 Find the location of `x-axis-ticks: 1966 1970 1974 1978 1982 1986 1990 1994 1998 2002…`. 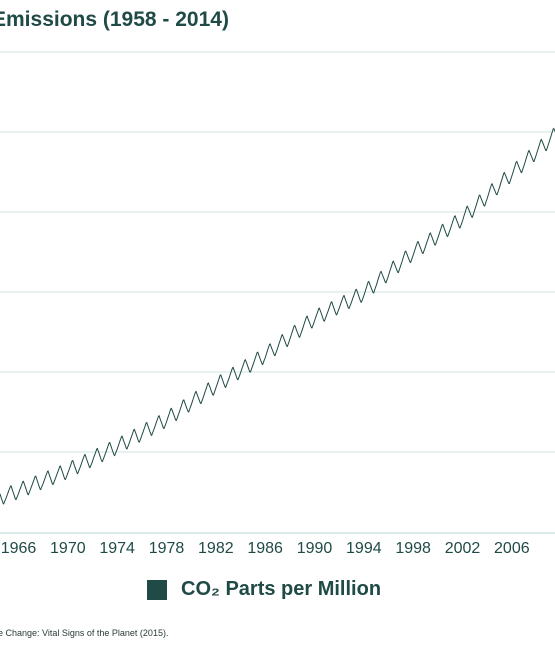

x-axis-ticks: 1966 1970 1974 1978 1982 1986 1990 1994 1998 2002… is located at coordinates (265, 548).